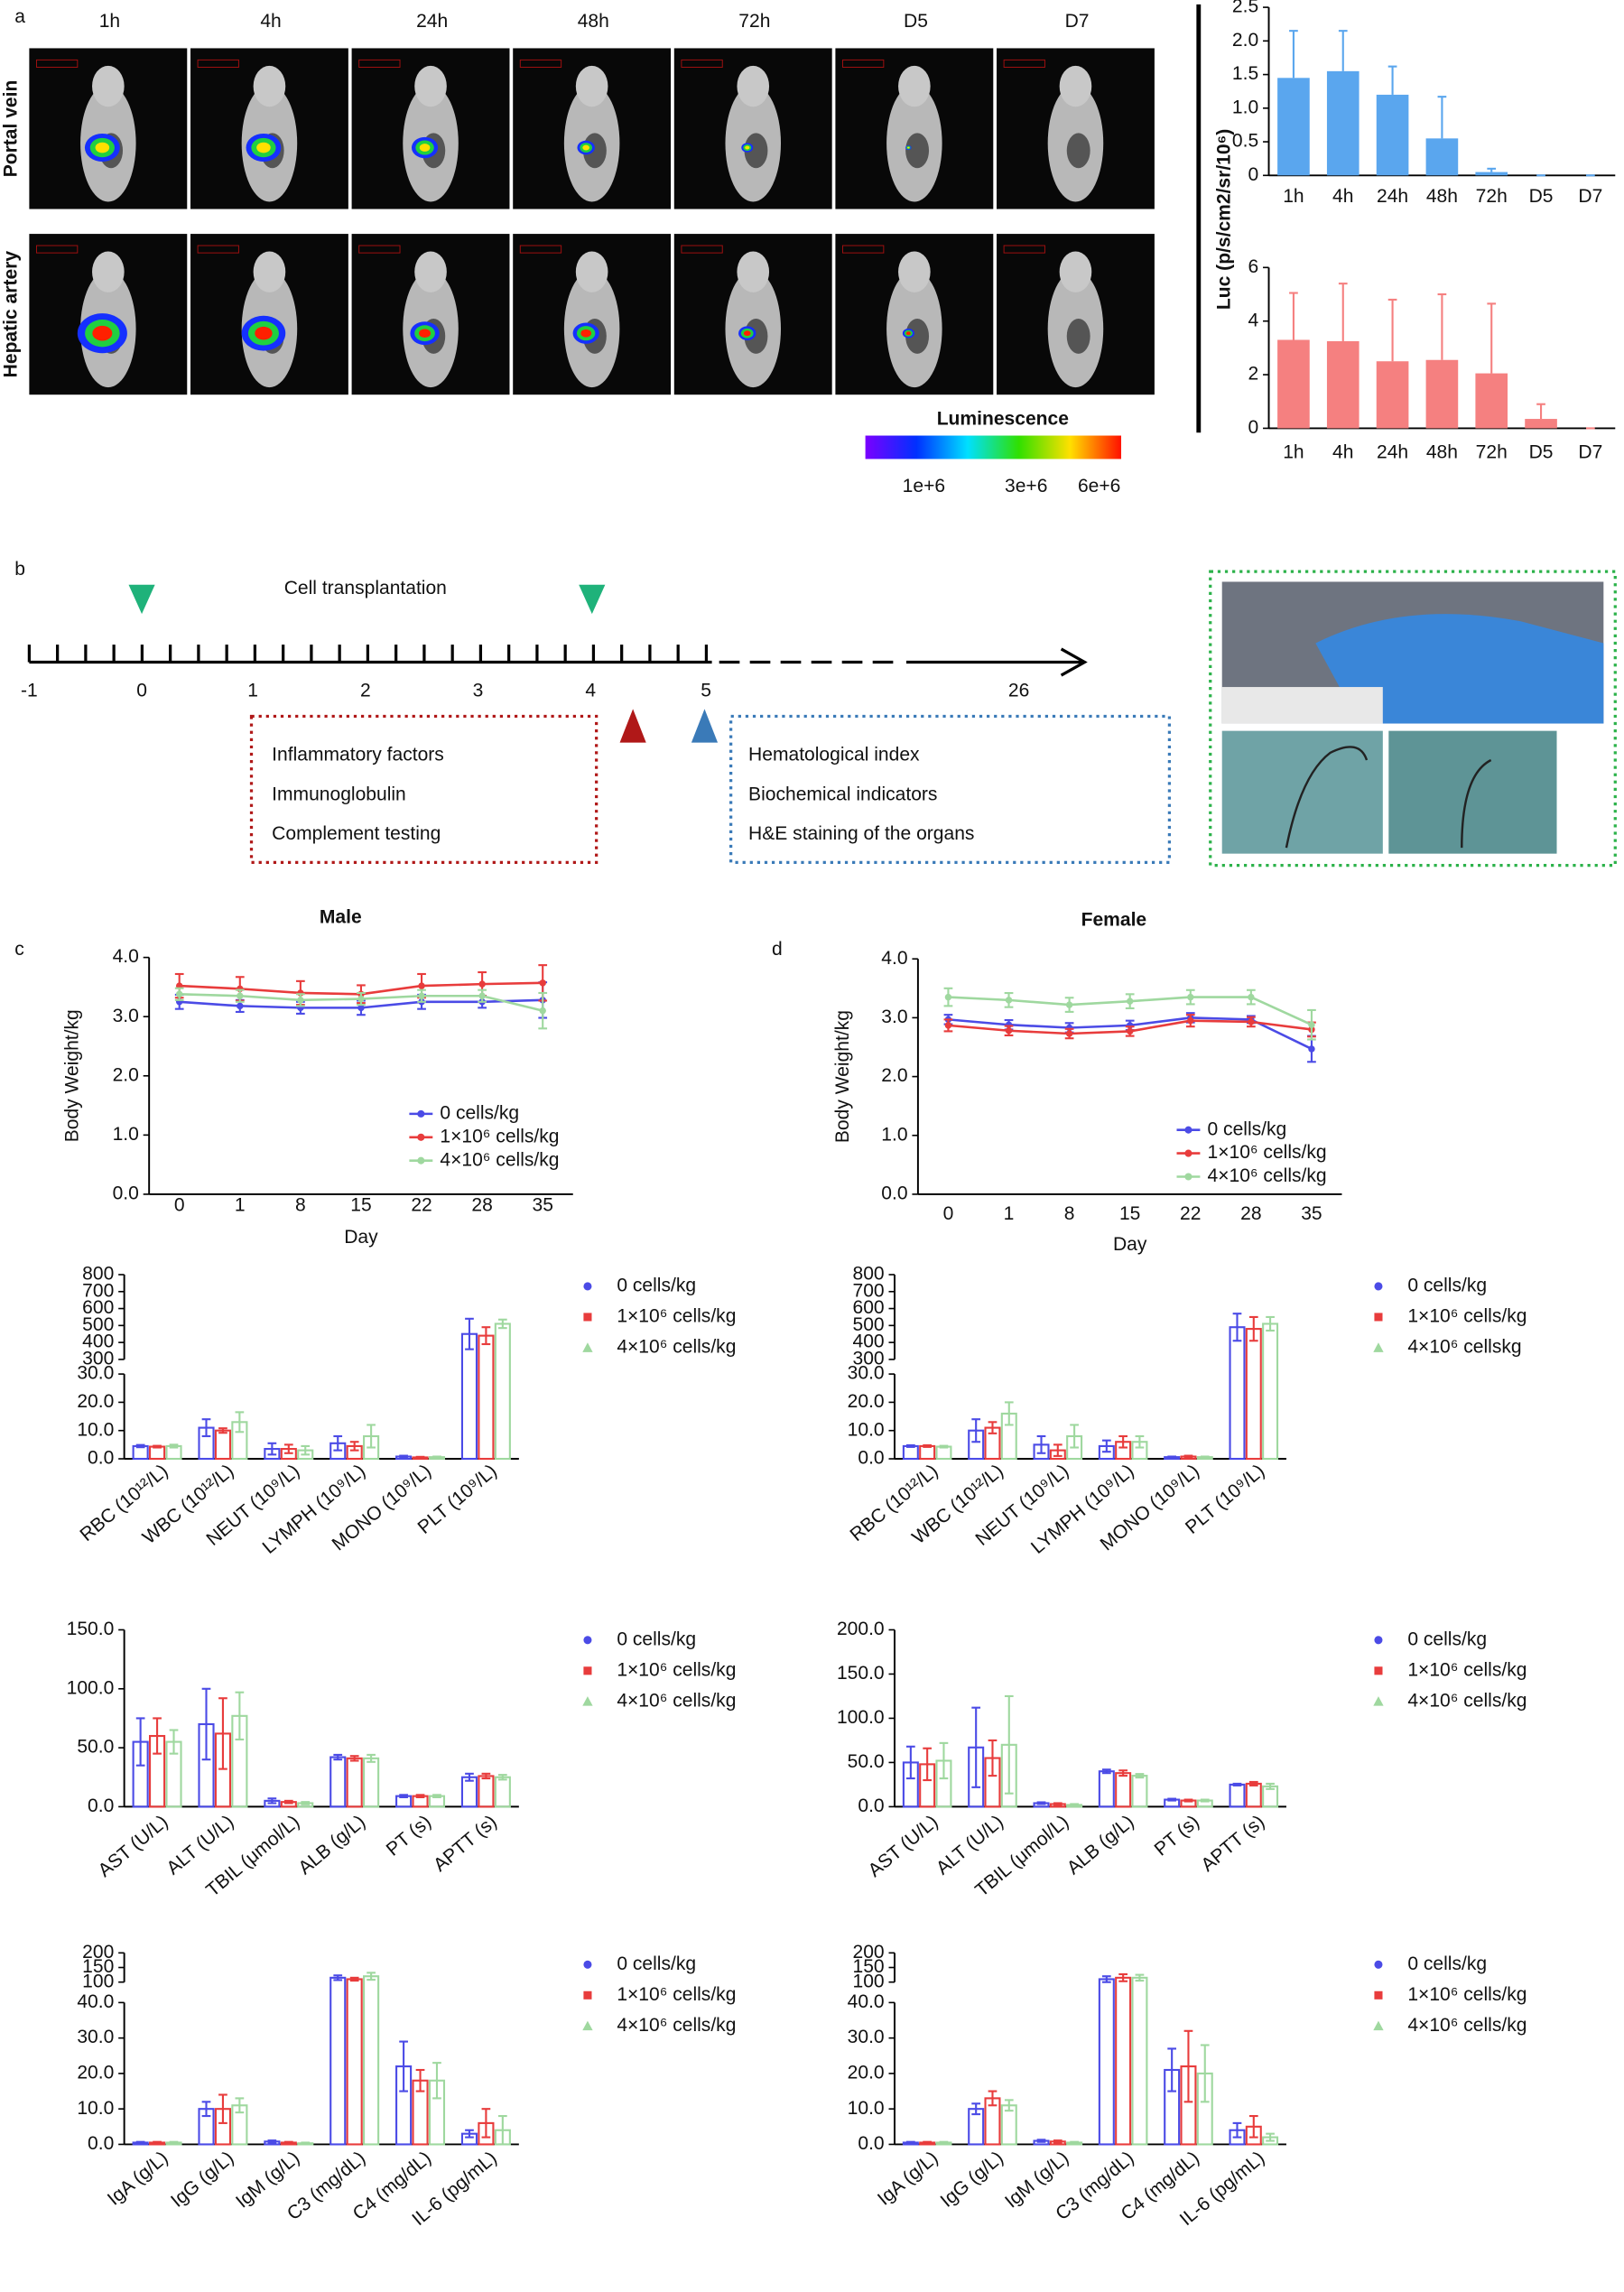  Describe the element at coordinates (1224, 219) in the screenshot. I see `y-axis-label: Luc (p/s/cm2/sr/10⁶)` at that location.